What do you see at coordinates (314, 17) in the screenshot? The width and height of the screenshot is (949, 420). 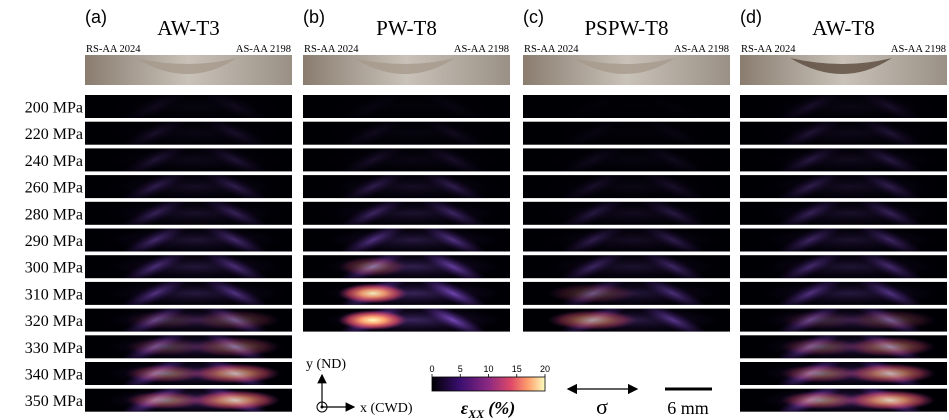 I see `panel-label: (b)` at bounding box center [314, 17].